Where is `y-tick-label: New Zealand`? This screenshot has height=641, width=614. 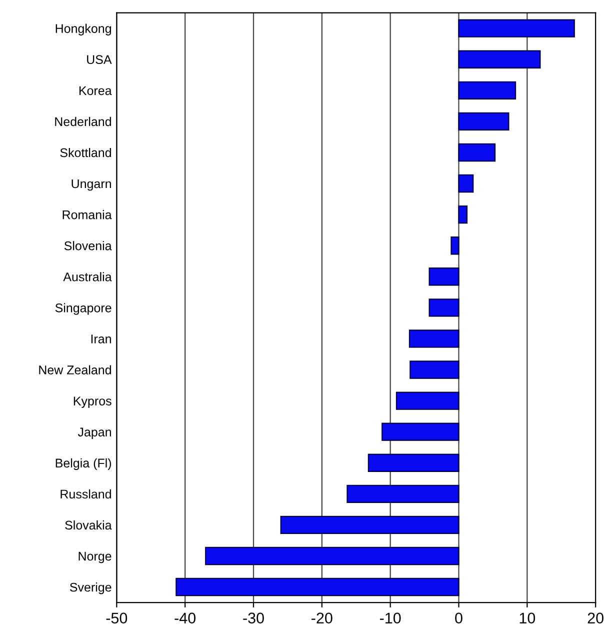 y-tick-label: New Zealand is located at coordinates (75, 369).